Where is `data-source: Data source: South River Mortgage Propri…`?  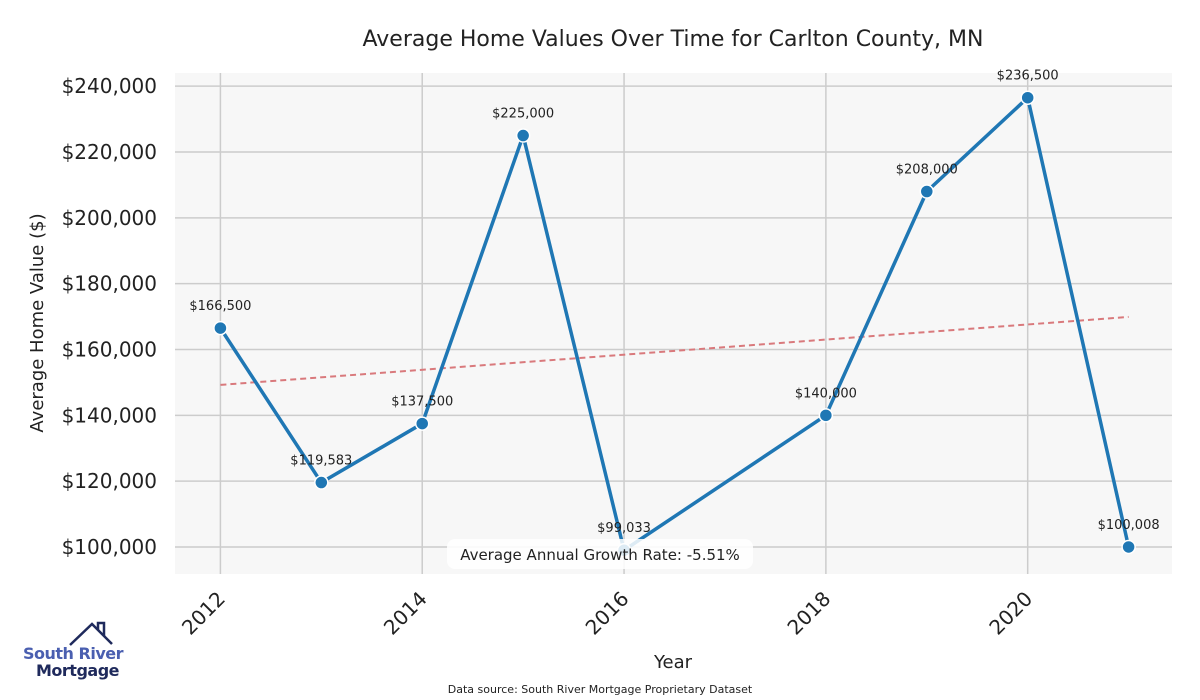 data-source: Data source: South River Mortgage Propri… is located at coordinates (600, 689).